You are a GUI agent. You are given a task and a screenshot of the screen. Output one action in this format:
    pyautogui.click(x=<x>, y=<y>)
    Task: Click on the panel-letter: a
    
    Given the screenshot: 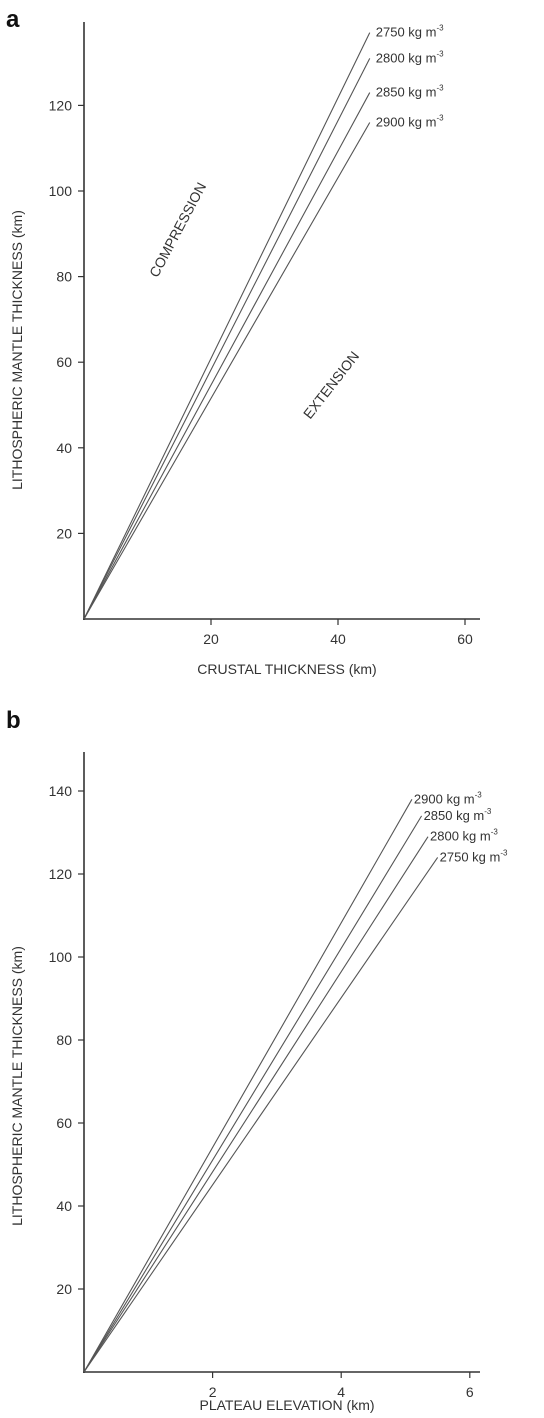 What is the action you would take?
    pyautogui.click(x=13, y=19)
    